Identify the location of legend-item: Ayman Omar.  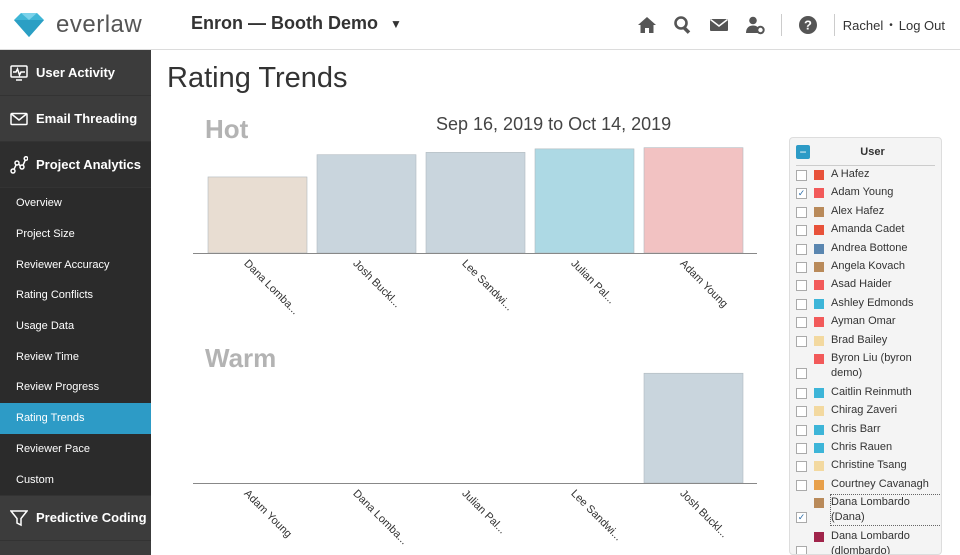
(865, 322).